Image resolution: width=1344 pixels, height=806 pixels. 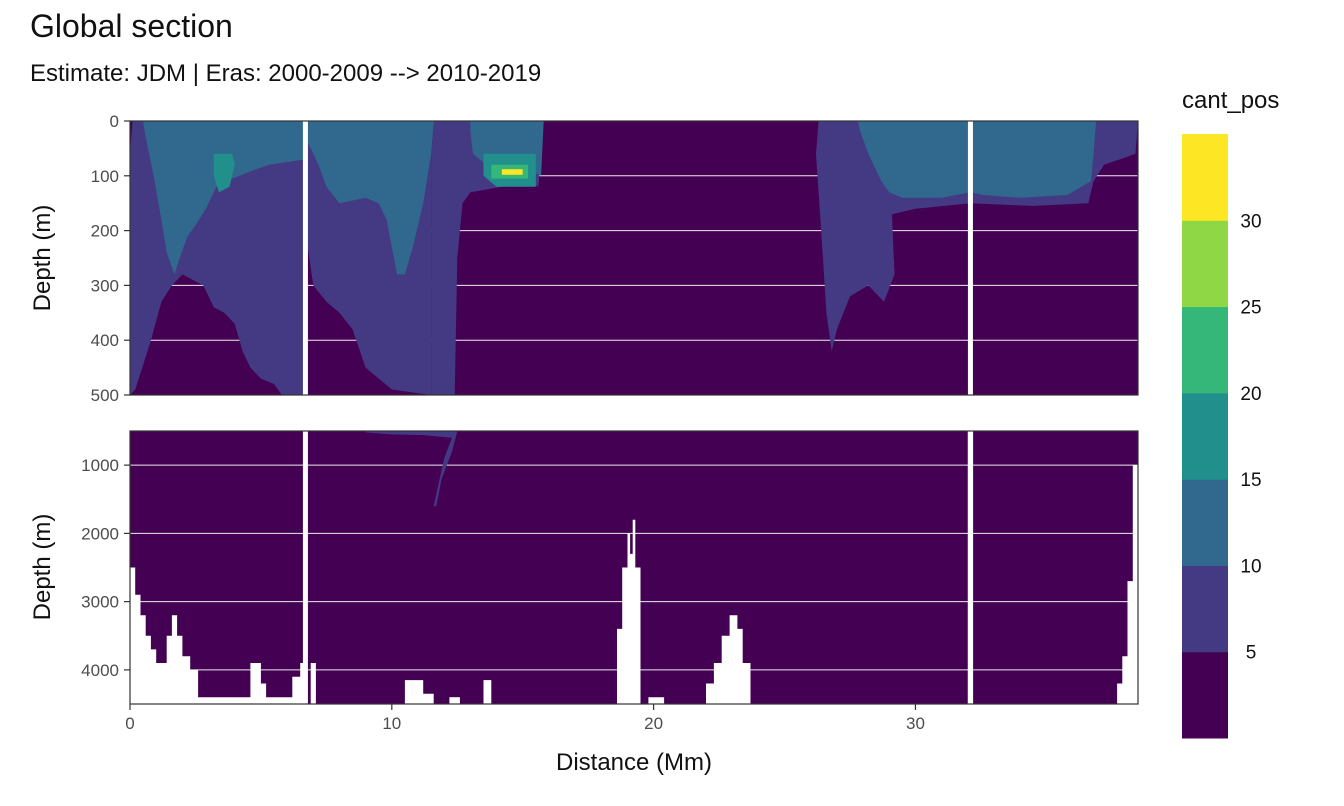 I want to click on x-axis-ticks: 0 10 20 30, so click(x=525, y=718).